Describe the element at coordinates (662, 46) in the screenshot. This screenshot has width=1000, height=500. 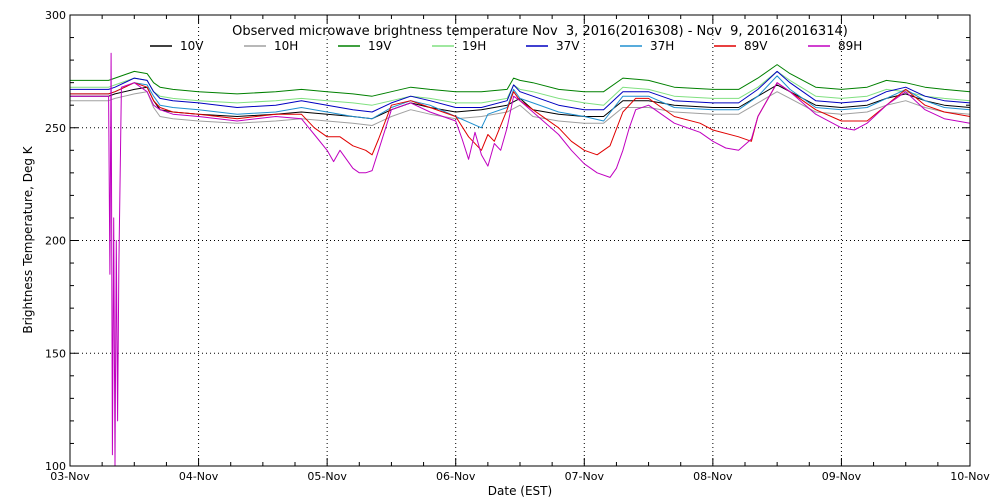
I see `legend-label-37h: 37H` at that location.